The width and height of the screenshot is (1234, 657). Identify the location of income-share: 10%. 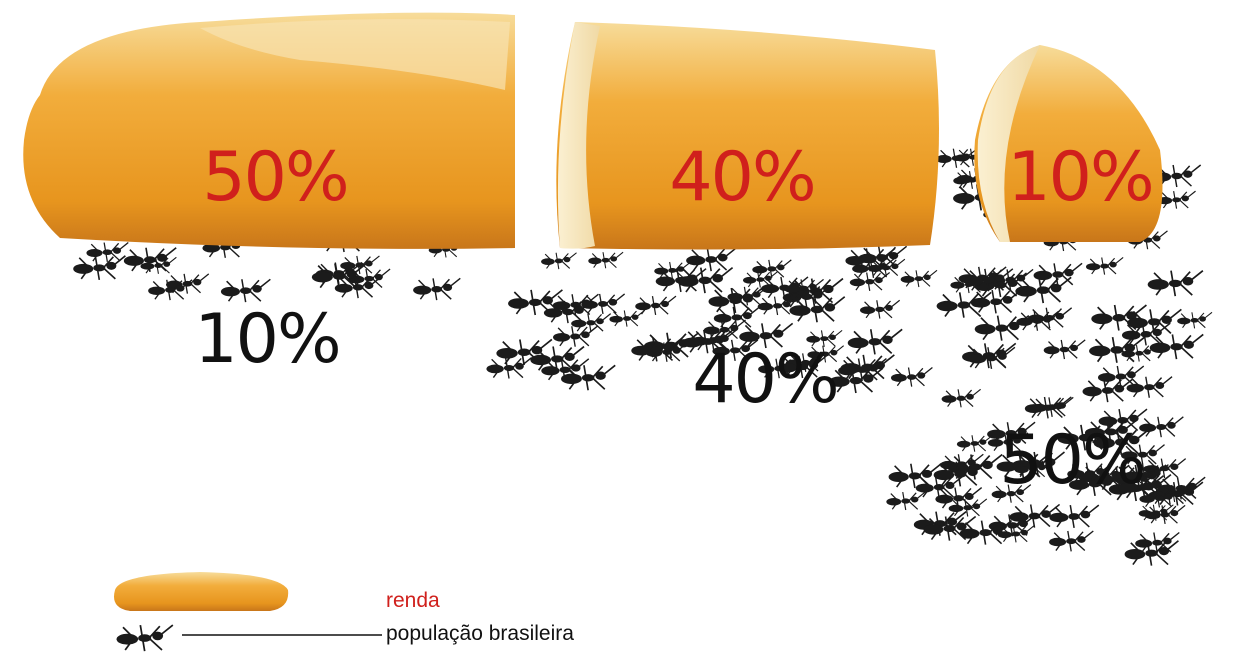
(1079, 177).